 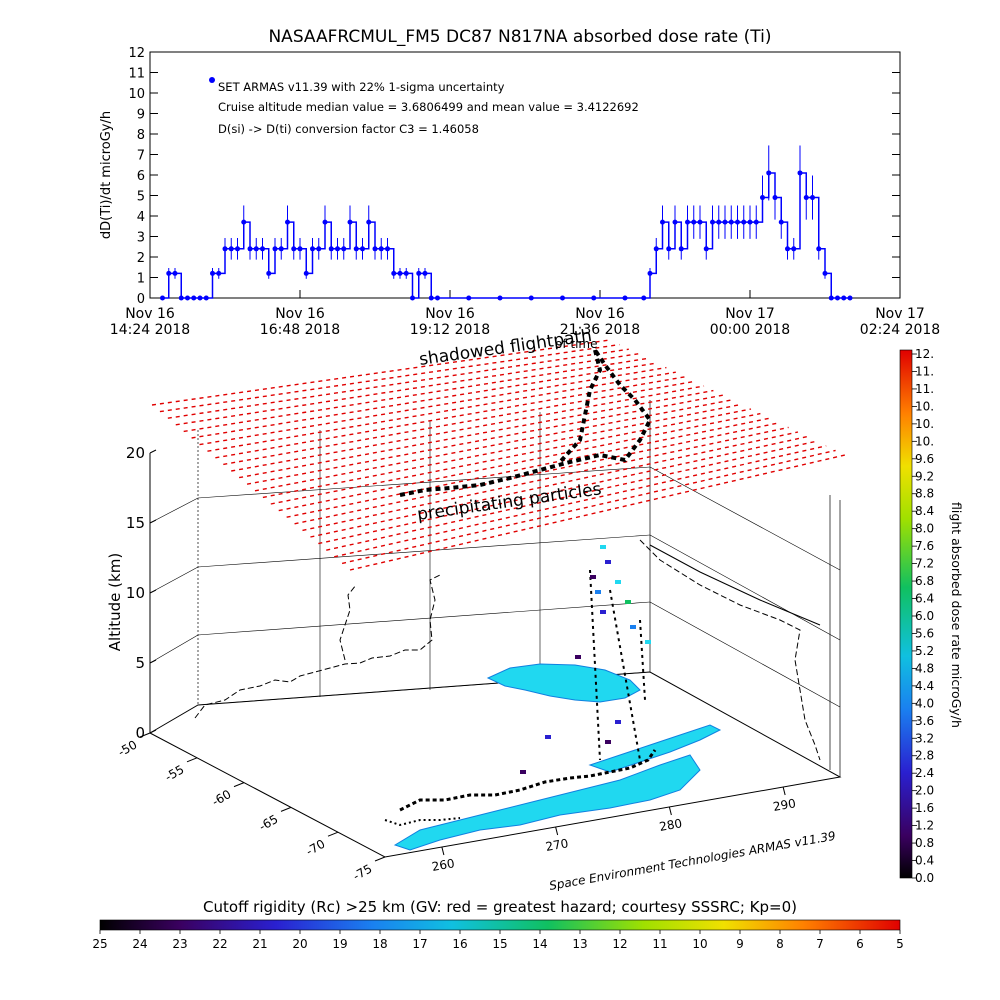 What do you see at coordinates (556, 845) in the screenshot?
I see `lon-tick-label: 270` at bounding box center [556, 845].